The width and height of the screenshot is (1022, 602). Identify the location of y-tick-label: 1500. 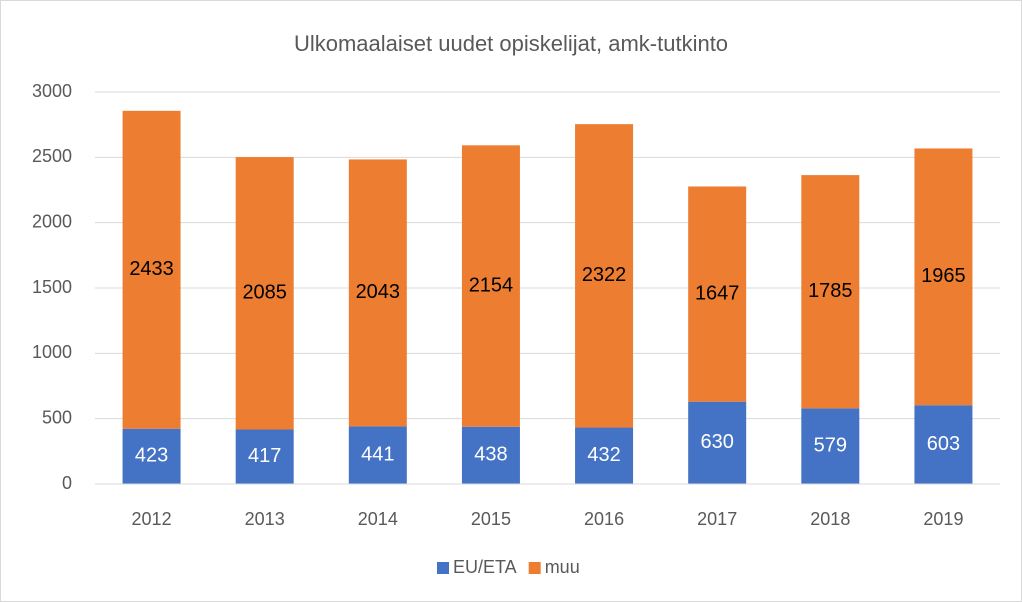
(52, 287).